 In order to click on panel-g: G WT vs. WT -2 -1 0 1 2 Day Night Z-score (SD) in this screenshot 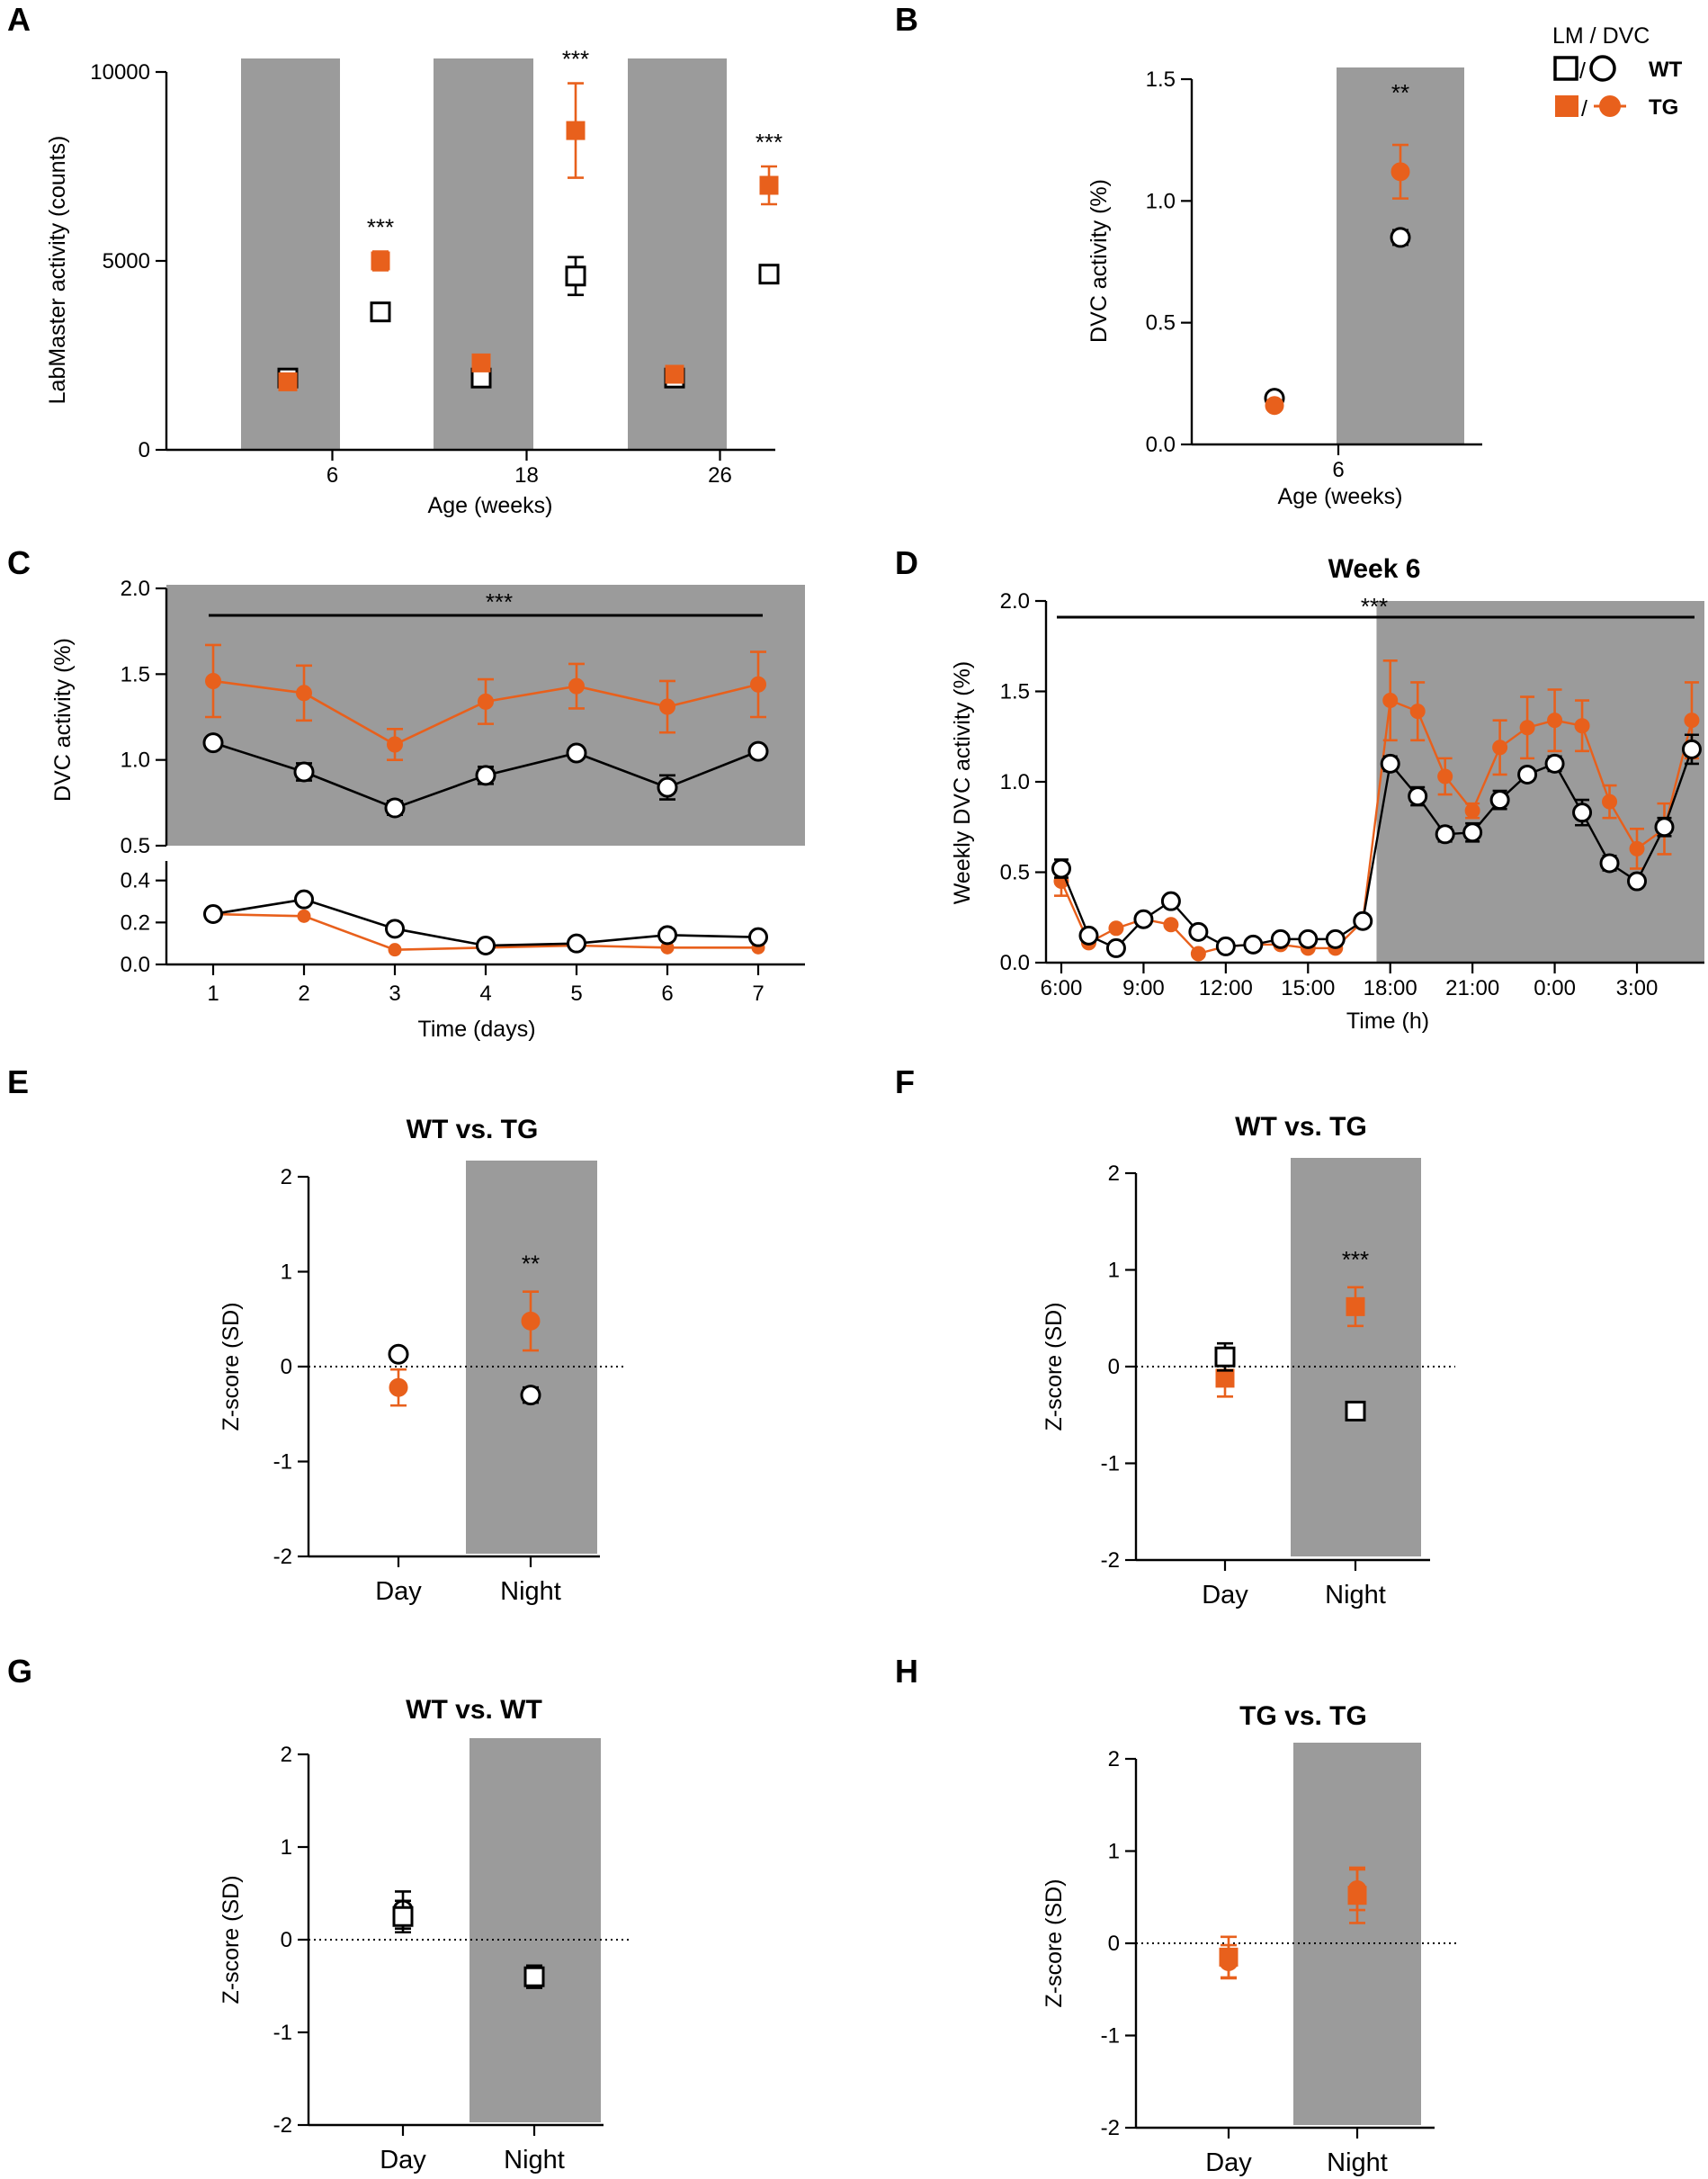, I will do `click(318, 1914)`.